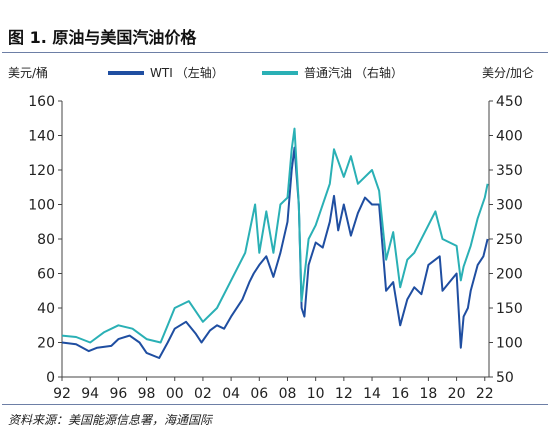 Image resolution: width=550 pixels, height=433 pixels. I want to click on figure-title: 图 1. 原油与美国汽油价格, so click(102, 37).